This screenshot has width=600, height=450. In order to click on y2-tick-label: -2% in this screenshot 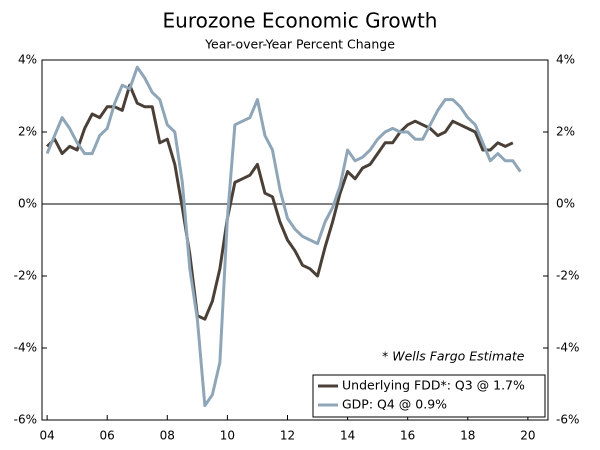, I will do `click(567, 276)`.